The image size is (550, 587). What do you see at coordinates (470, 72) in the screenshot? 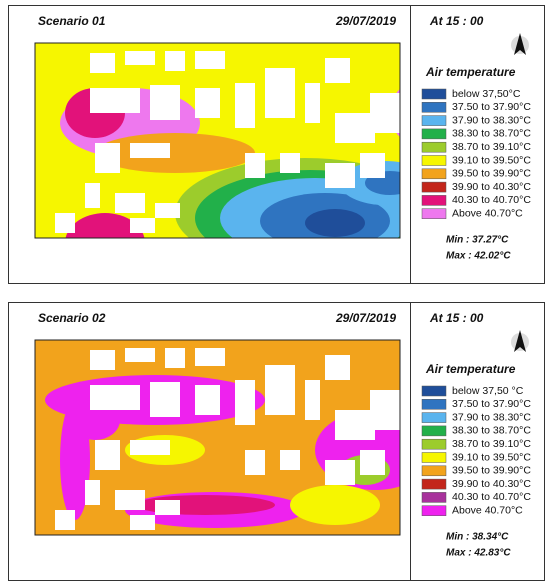
I see `legend-title: Air temperature` at bounding box center [470, 72].